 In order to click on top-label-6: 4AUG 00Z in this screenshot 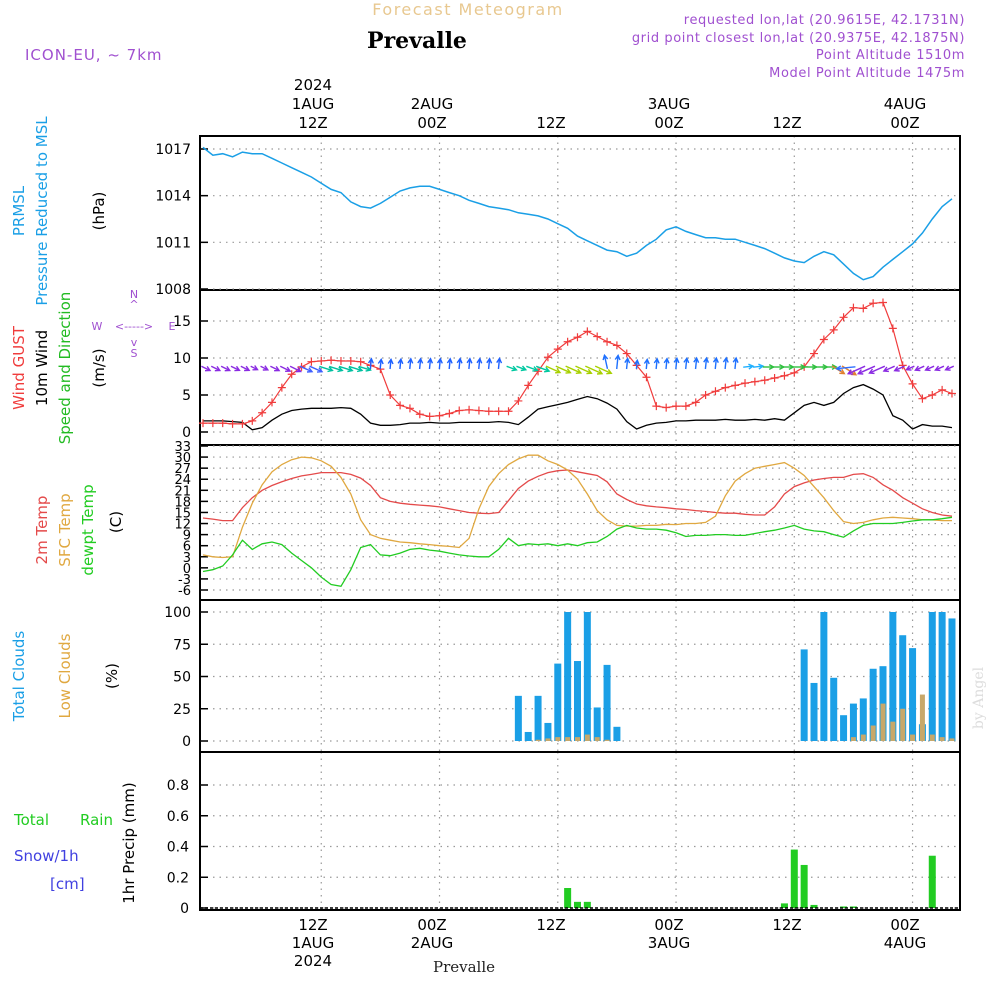, I will do `click(905, 113)`.